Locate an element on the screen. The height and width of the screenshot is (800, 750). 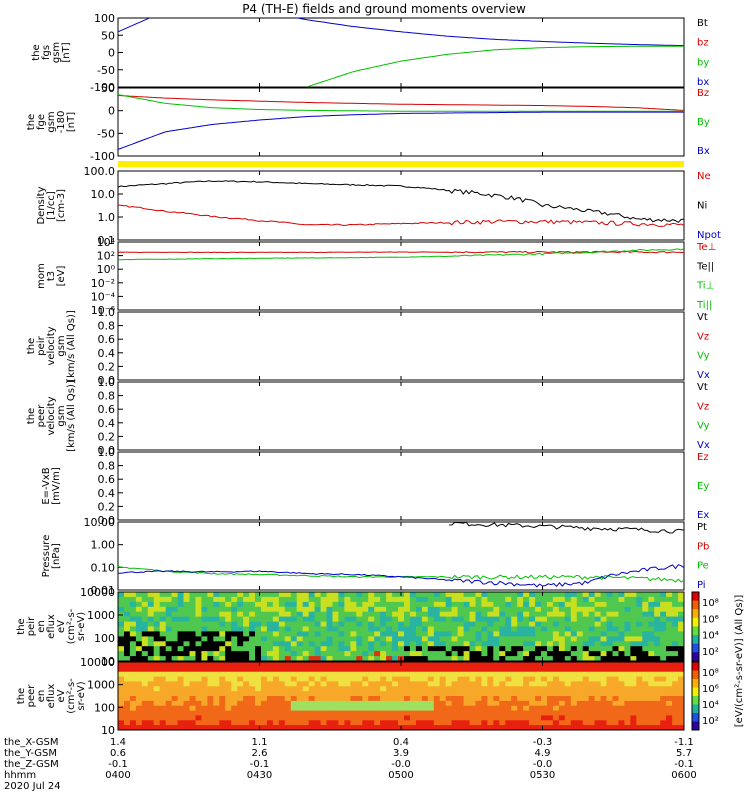
footer-row-label: the_Z-GSM is located at coordinates (31, 764).